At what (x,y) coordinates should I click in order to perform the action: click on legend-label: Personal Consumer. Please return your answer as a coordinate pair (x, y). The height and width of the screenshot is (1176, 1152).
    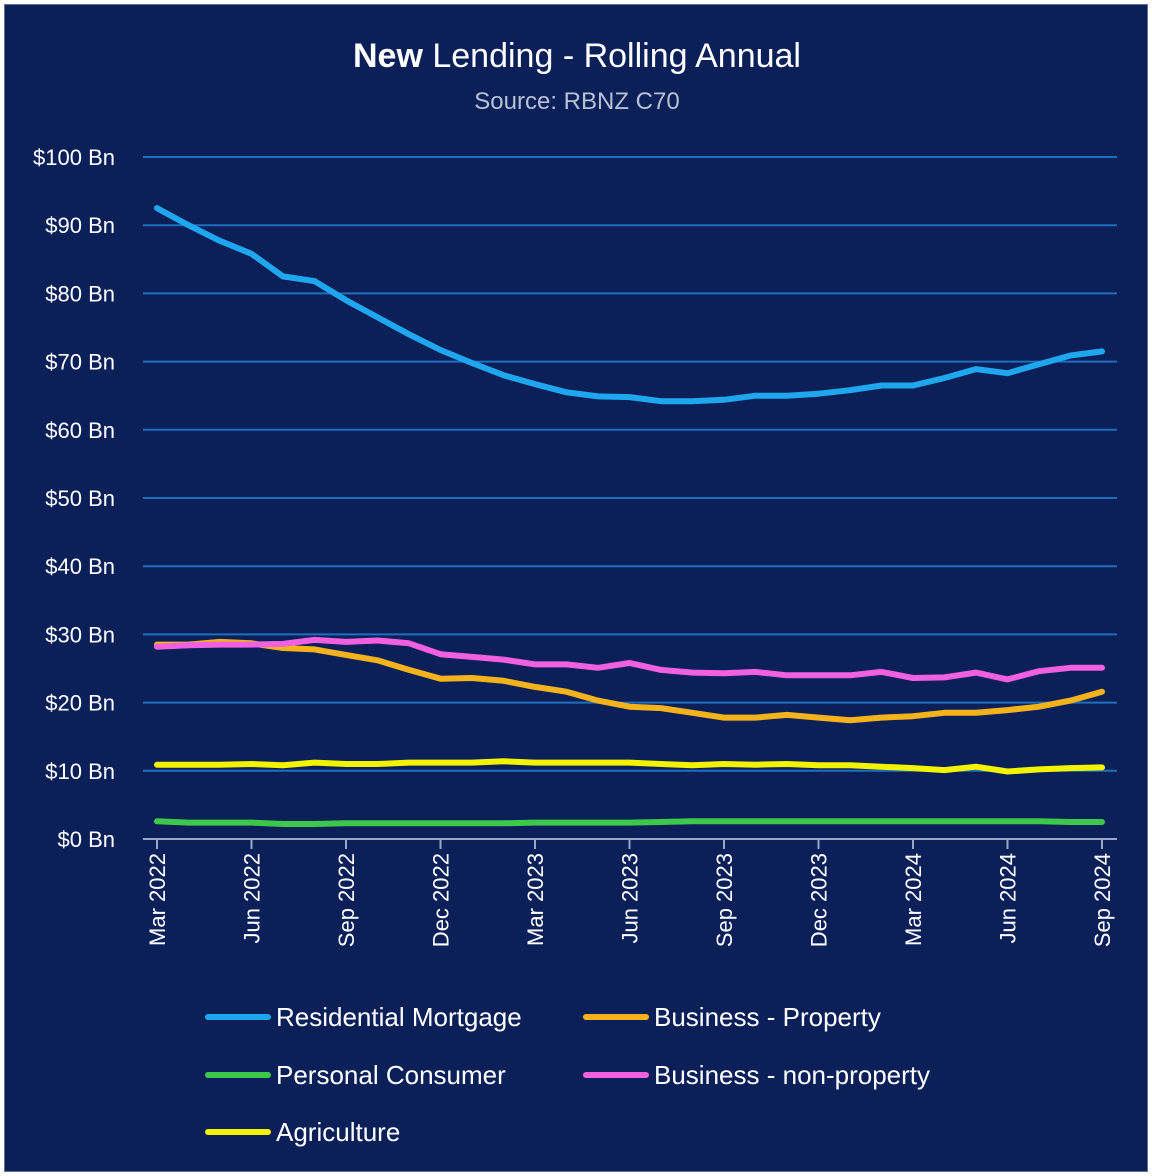
    Looking at the image, I should click on (391, 1075).